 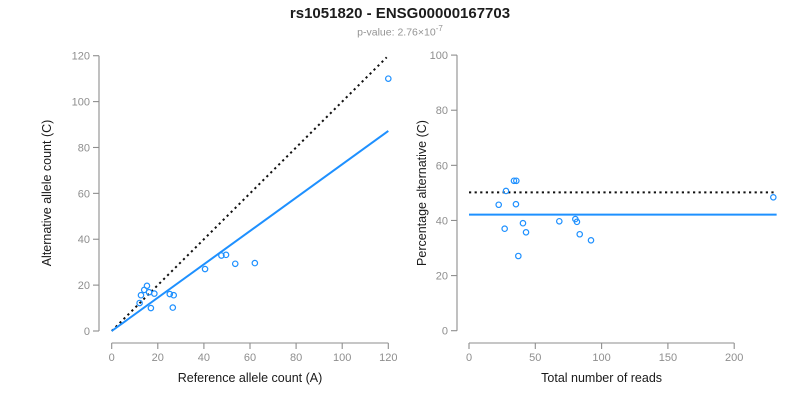 What do you see at coordinates (396, 32) in the screenshot?
I see `pvalue-text: p-value: 2.76×10` at bounding box center [396, 32].